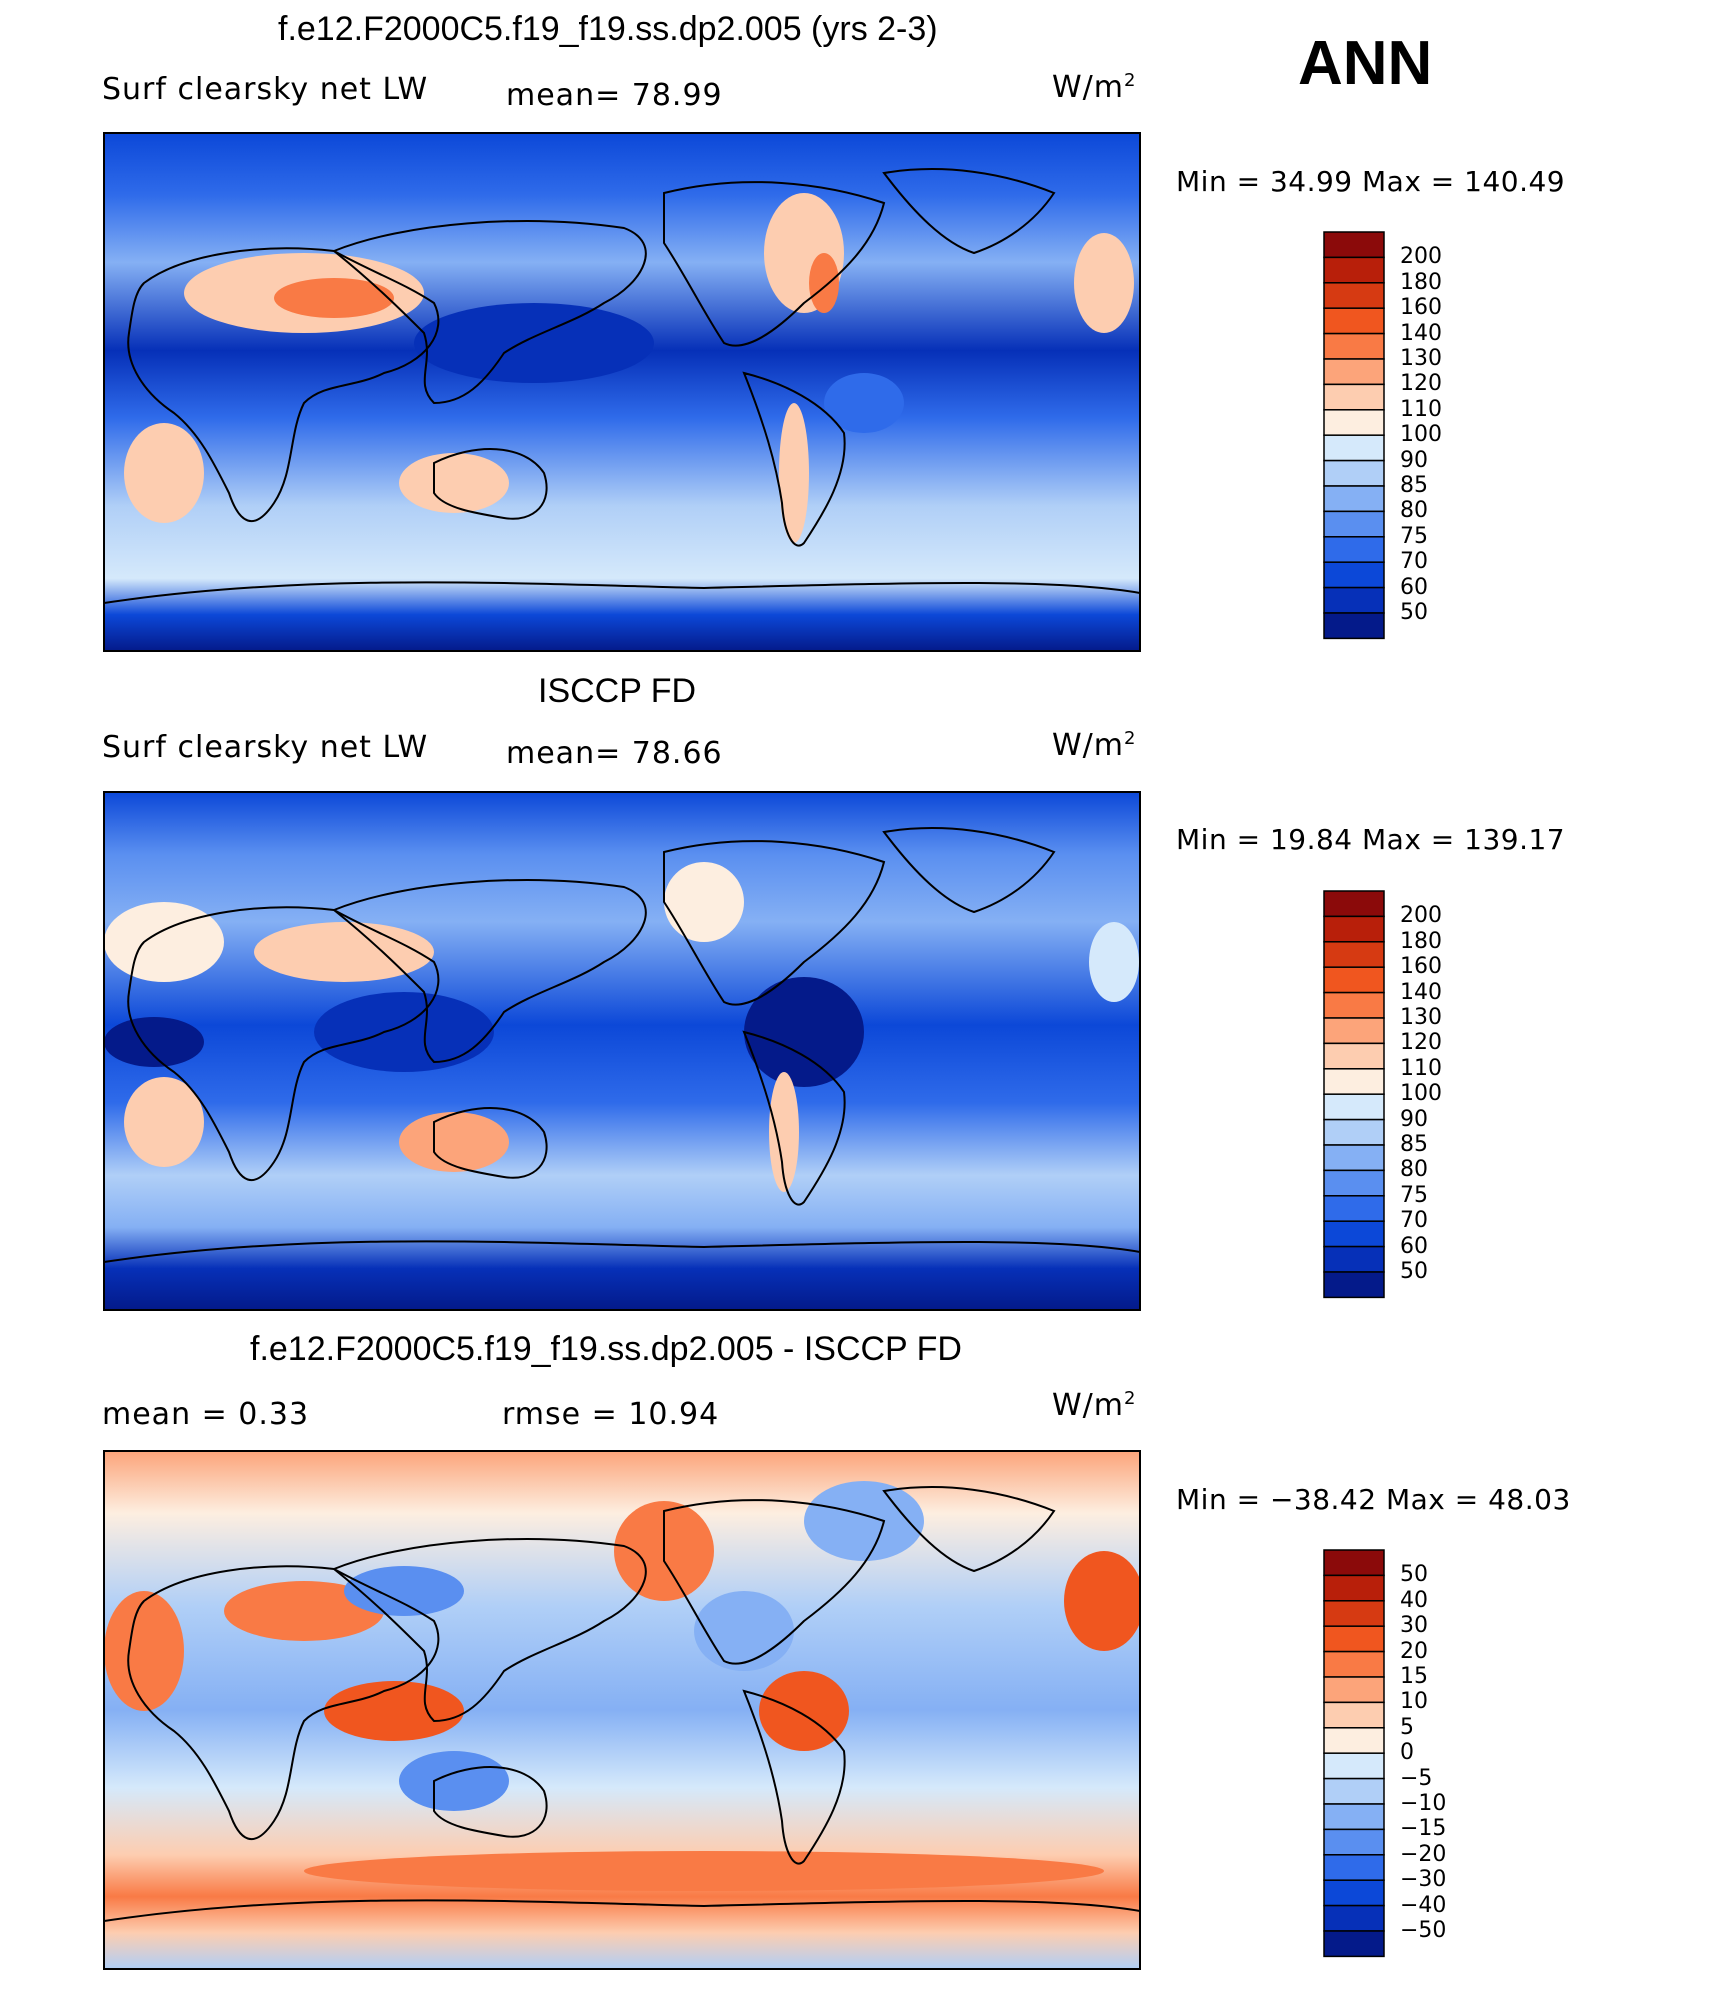 The width and height of the screenshot is (1710, 1991). I want to click on colorbar-level-label: −20, so click(1423, 1854).